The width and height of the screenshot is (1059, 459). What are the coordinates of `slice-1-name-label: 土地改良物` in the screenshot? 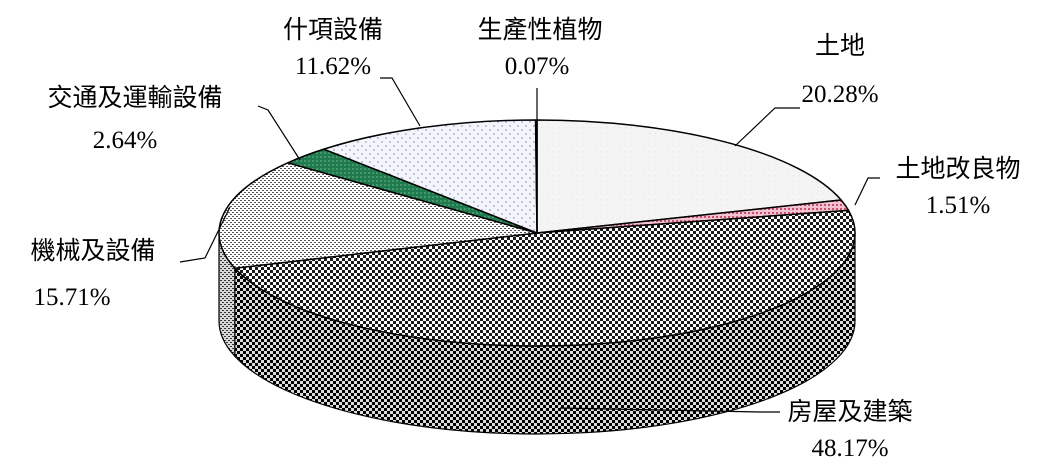 It's located at (957, 169).